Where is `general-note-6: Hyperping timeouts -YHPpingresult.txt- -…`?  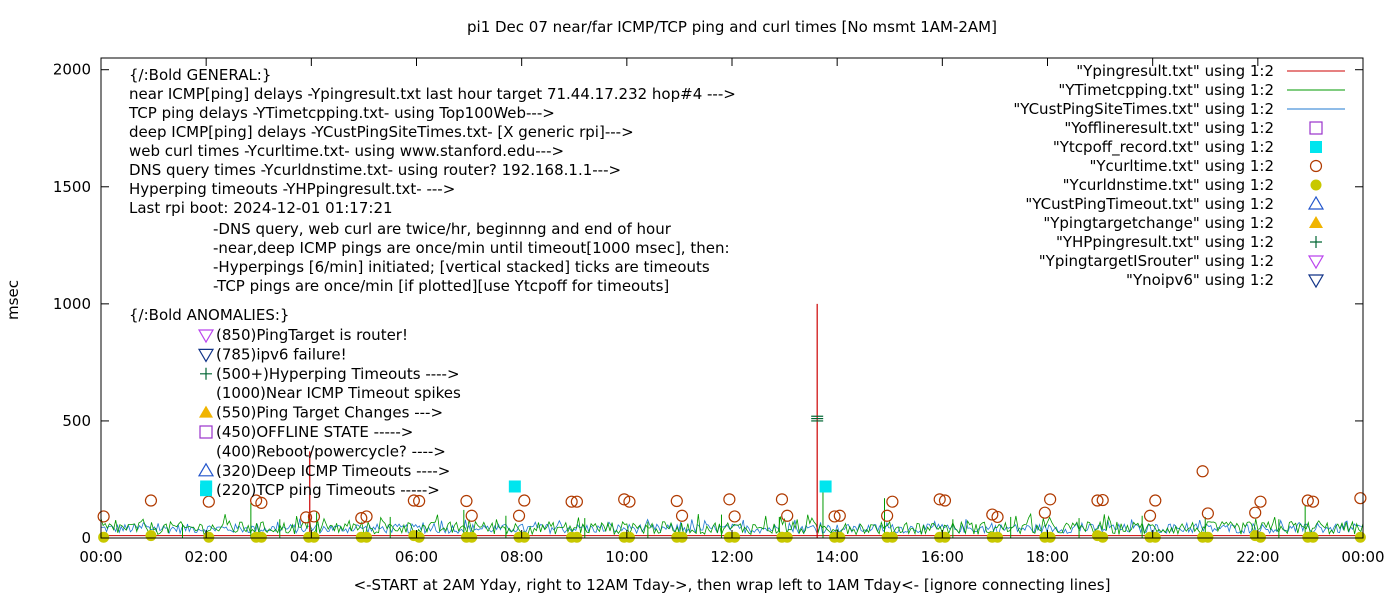 general-note-6: Hyperping timeouts -YHPpingresult.txt- -… is located at coordinates (292, 189).